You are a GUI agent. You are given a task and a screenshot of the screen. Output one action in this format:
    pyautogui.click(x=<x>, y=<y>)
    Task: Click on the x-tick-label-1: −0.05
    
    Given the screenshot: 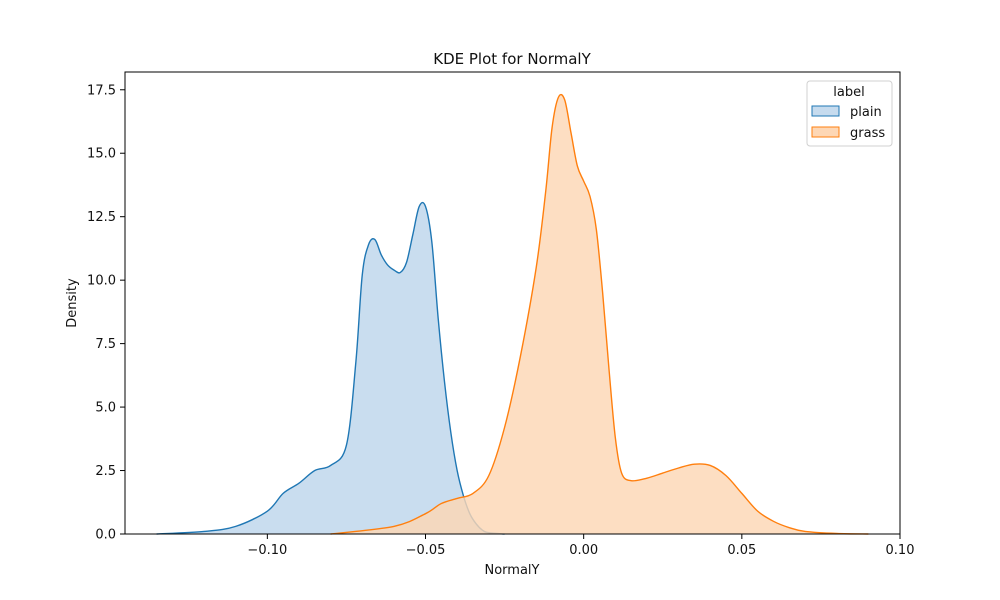 What is the action you would take?
    pyautogui.click(x=426, y=550)
    